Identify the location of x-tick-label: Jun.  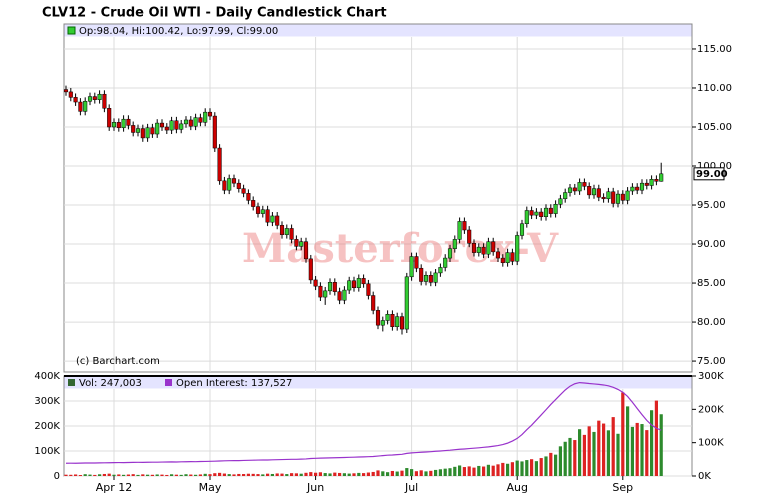
(315, 487).